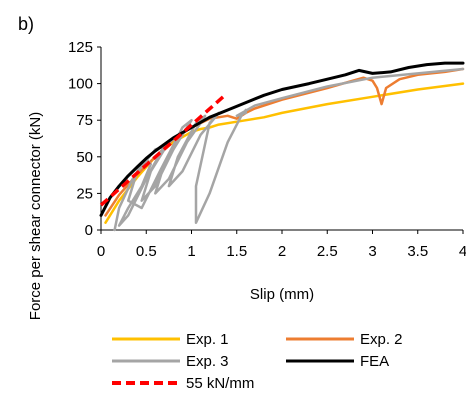 The image size is (466, 397). I want to click on x-tick-label: 1, so click(191, 251).